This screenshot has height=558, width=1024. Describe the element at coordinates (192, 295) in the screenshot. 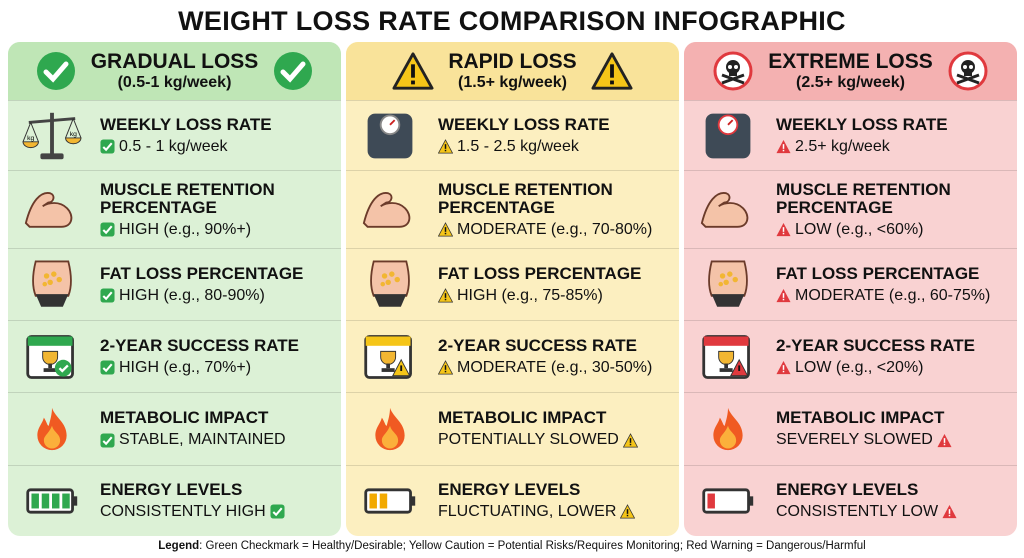

I see `metric-value: HIGH (e.g., 80-90%)` at that location.